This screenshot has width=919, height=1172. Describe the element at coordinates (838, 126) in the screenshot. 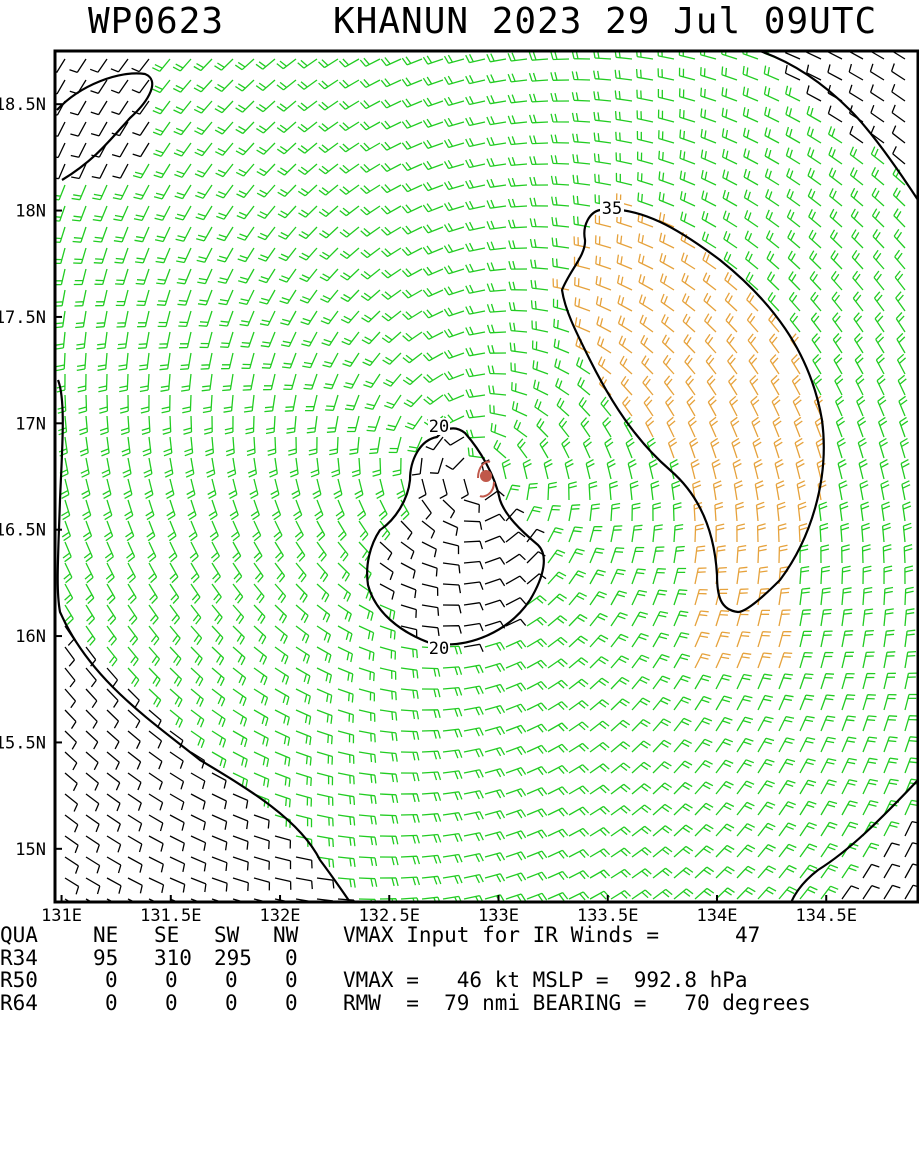

I see `contour-northeast` at that location.